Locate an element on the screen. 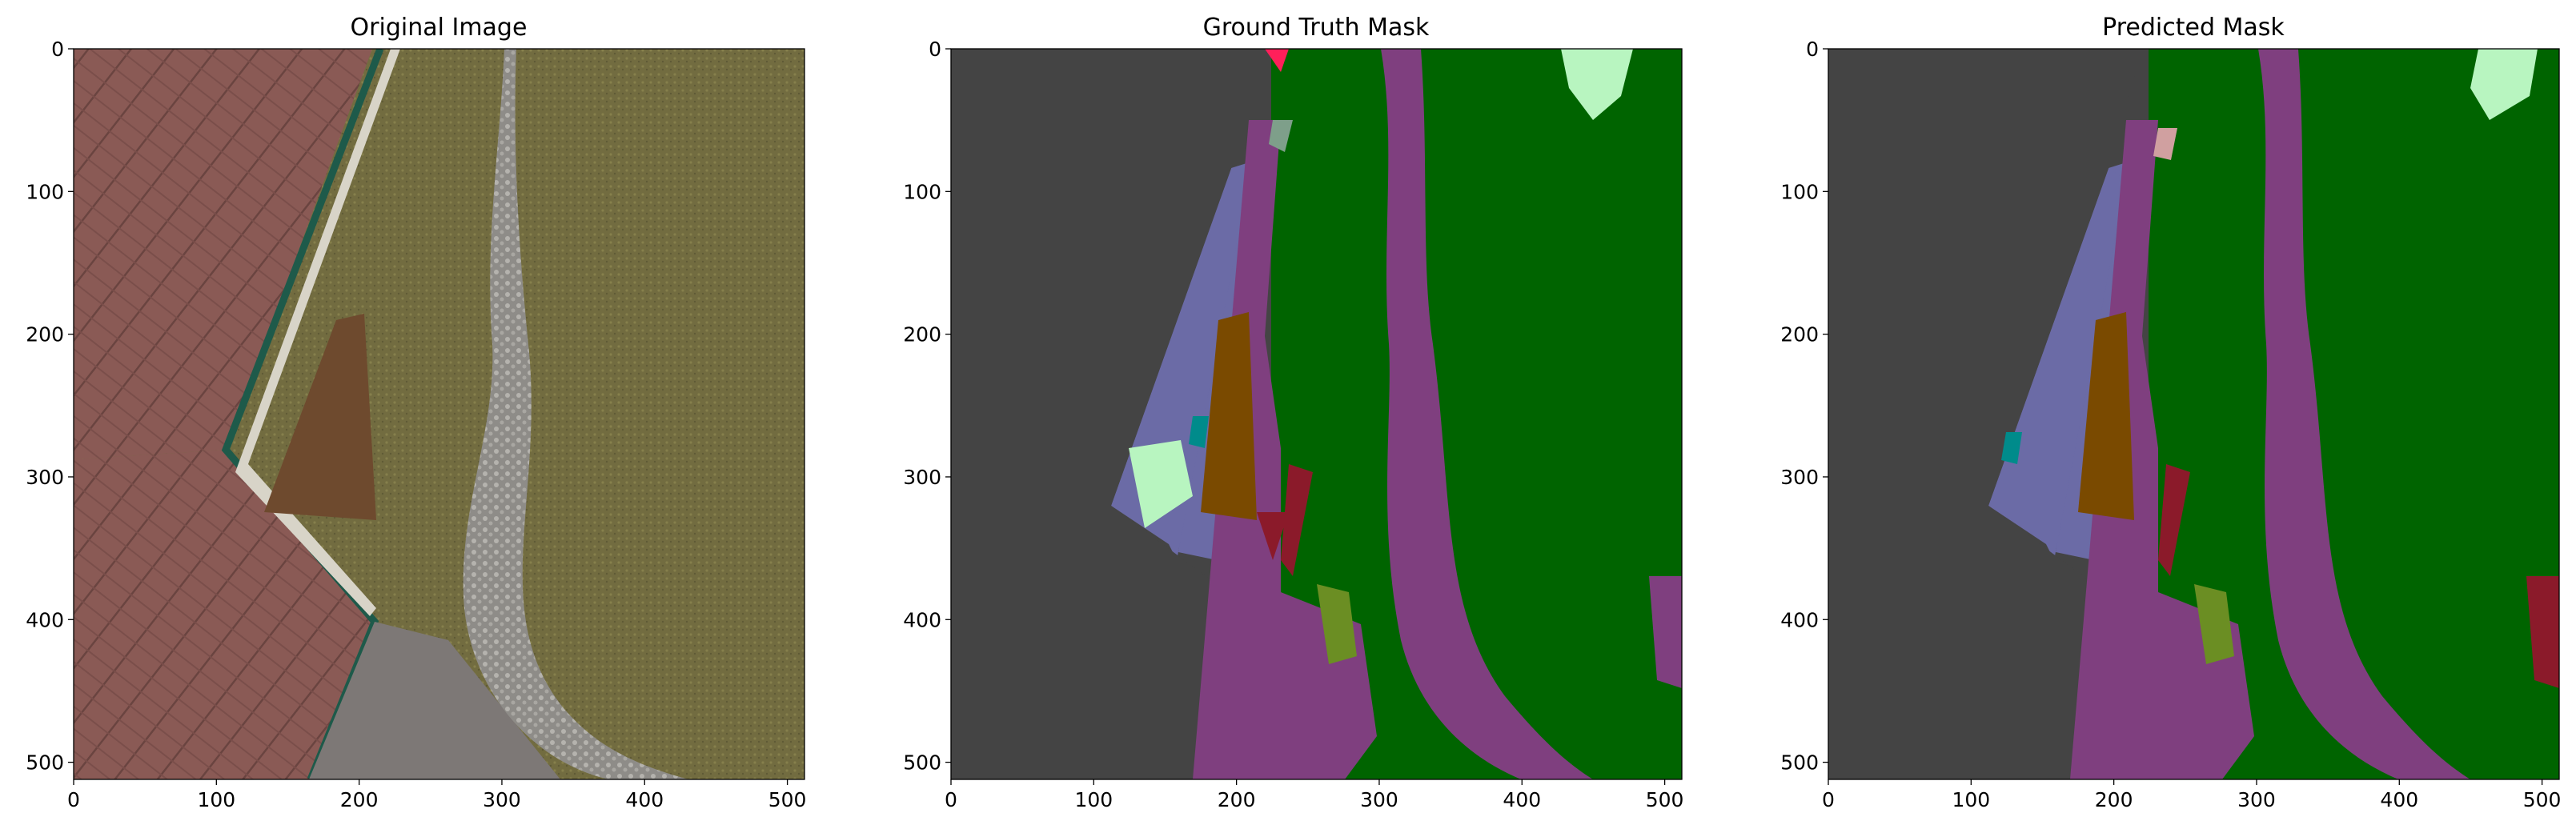 This screenshot has width=2576, height=833. original-x-axis: 0 100 200 300 400 500 is located at coordinates (436, 795).